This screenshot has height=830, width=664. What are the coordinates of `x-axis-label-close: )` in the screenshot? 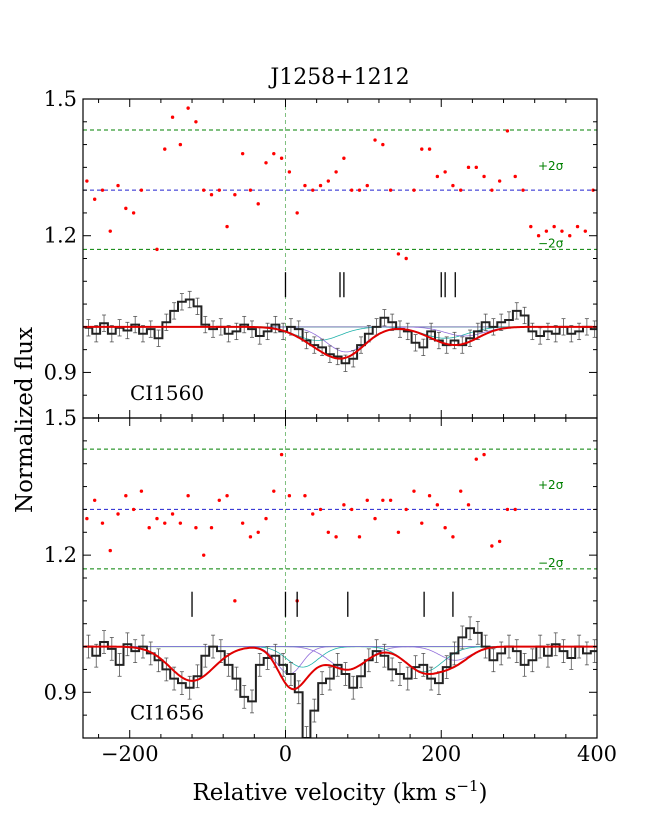 It's located at (483, 793).